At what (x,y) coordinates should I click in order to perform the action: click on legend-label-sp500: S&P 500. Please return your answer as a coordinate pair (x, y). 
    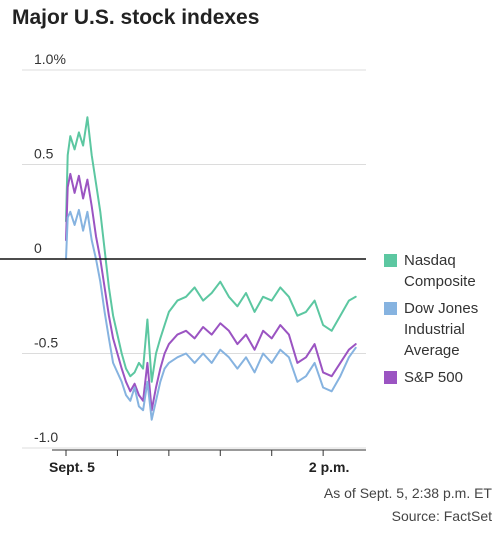
    Looking at the image, I should click on (433, 377).